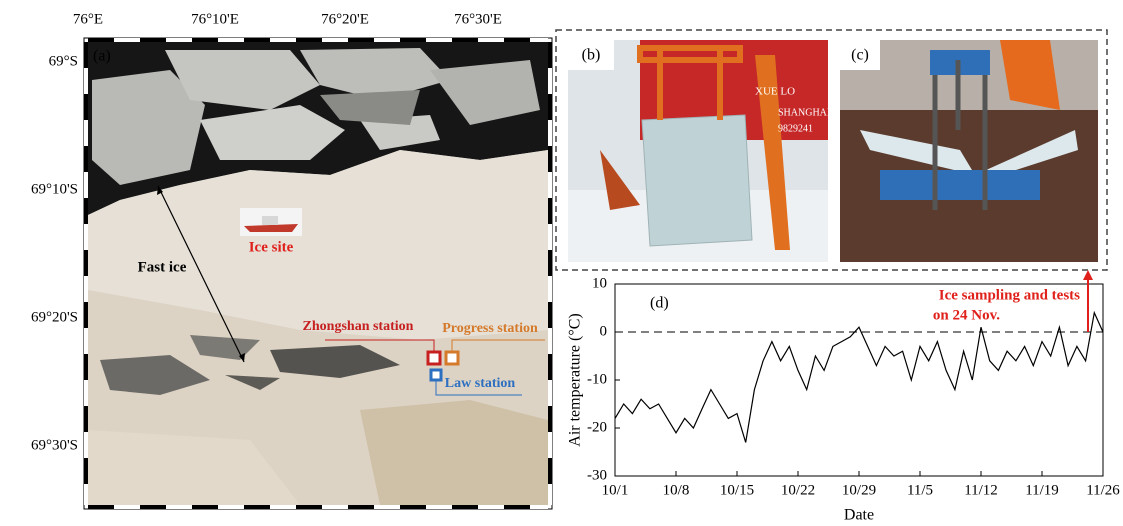 The height and width of the screenshot is (526, 1123). Describe the element at coordinates (604, 331) in the screenshot. I see `y-tick-label: 0` at that location.